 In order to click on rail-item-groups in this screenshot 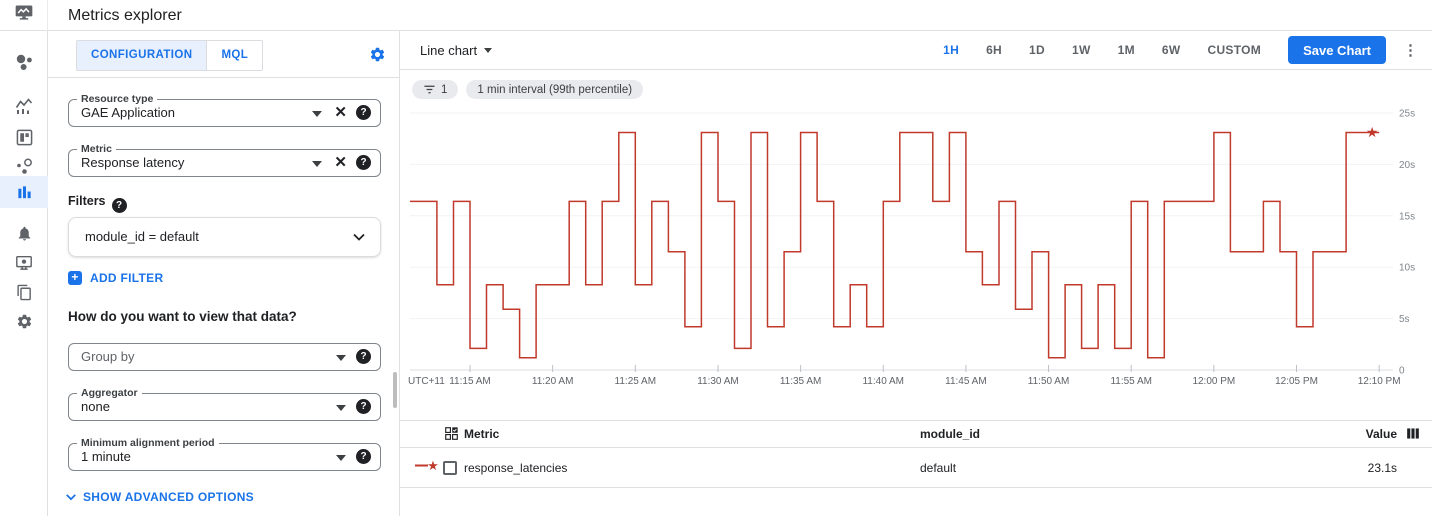, I will do `click(24, 292)`.